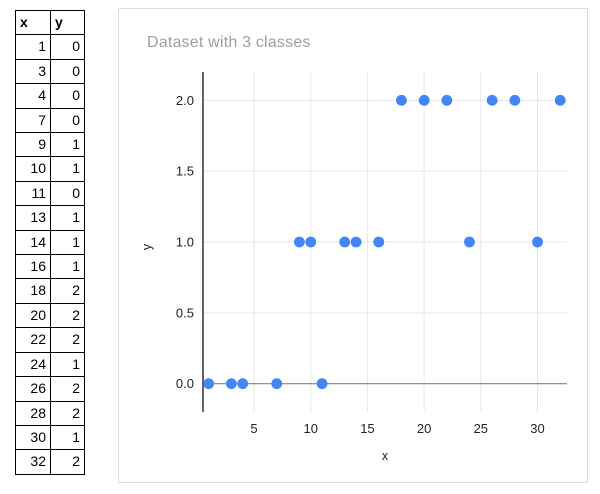  What do you see at coordinates (33, 462) in the screenshot?
I see `table-cell: 32` at bounding box center [33, 462].